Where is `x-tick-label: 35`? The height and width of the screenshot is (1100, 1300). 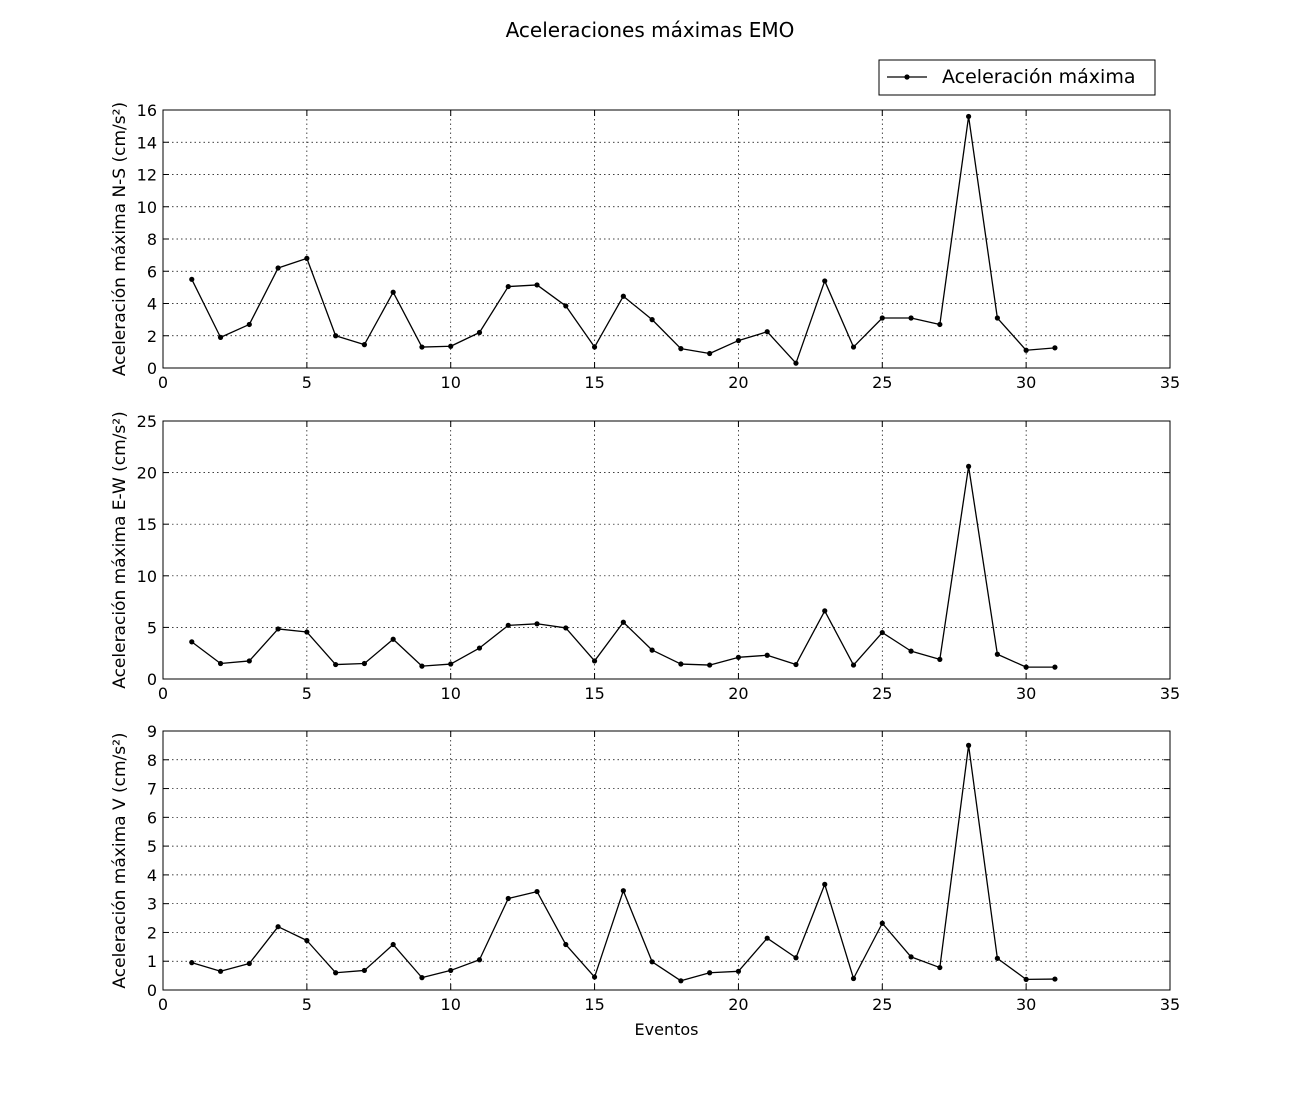 x-tick-label: 35 is located at coordinates (1170, 1004).